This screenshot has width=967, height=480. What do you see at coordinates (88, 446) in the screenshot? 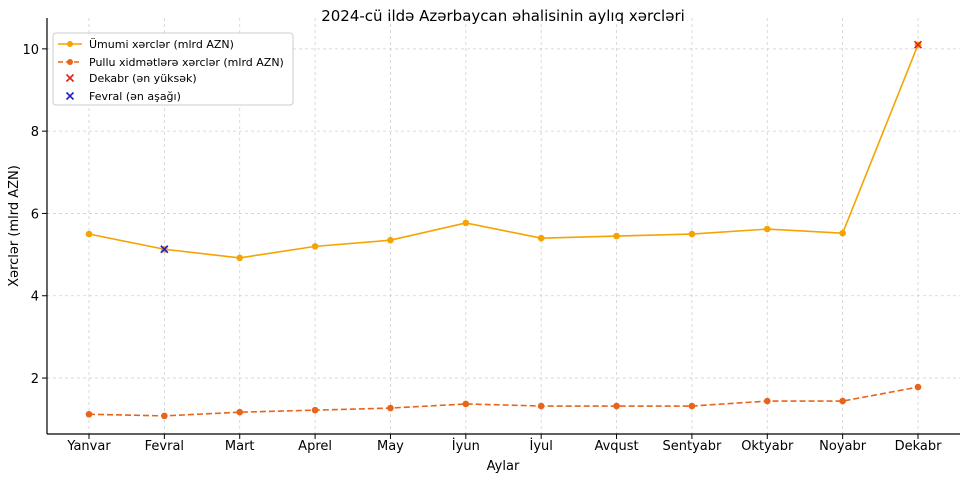
I see `x-tick-label: Yanvar` at bounding box center [88, 446].